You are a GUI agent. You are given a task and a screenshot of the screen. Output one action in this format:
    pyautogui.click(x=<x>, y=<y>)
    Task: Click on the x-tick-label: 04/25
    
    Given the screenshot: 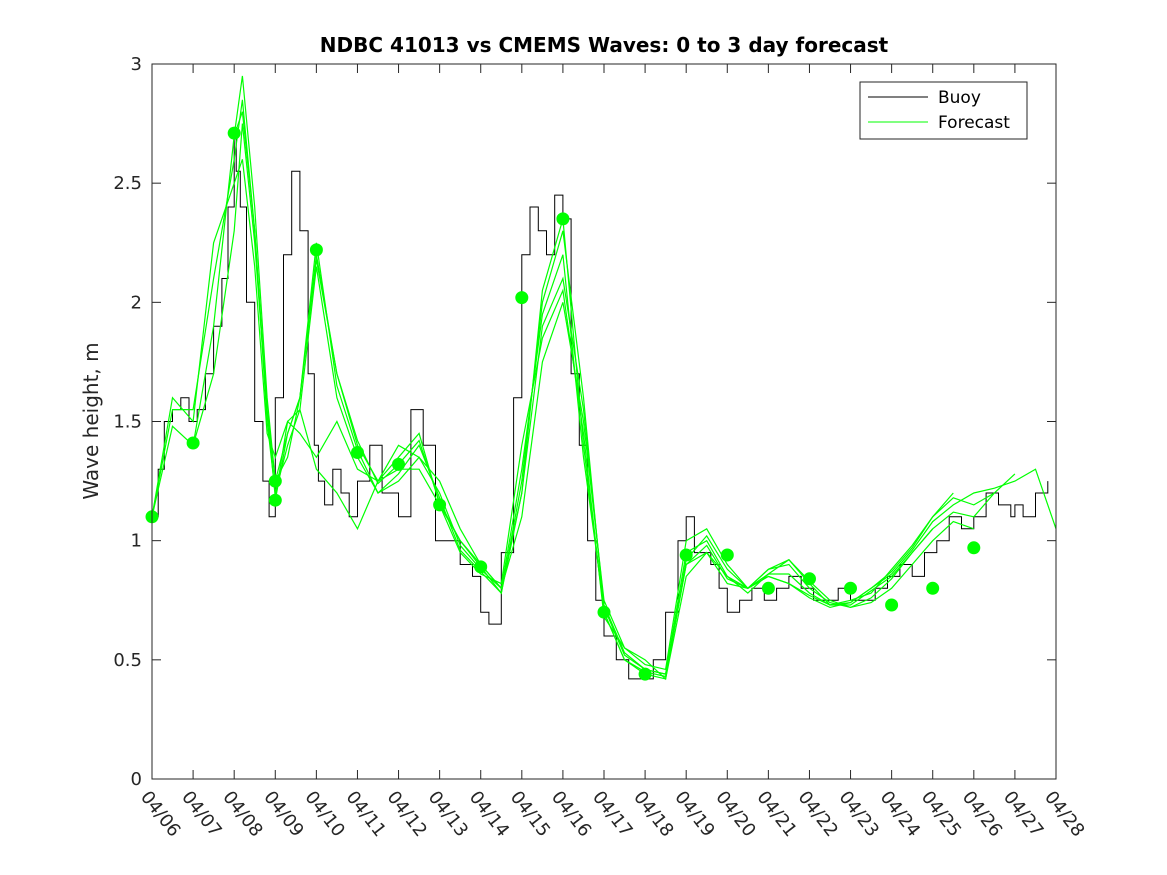 What is the action you would take?
    pyautogui.click(x=941, y=814)
    